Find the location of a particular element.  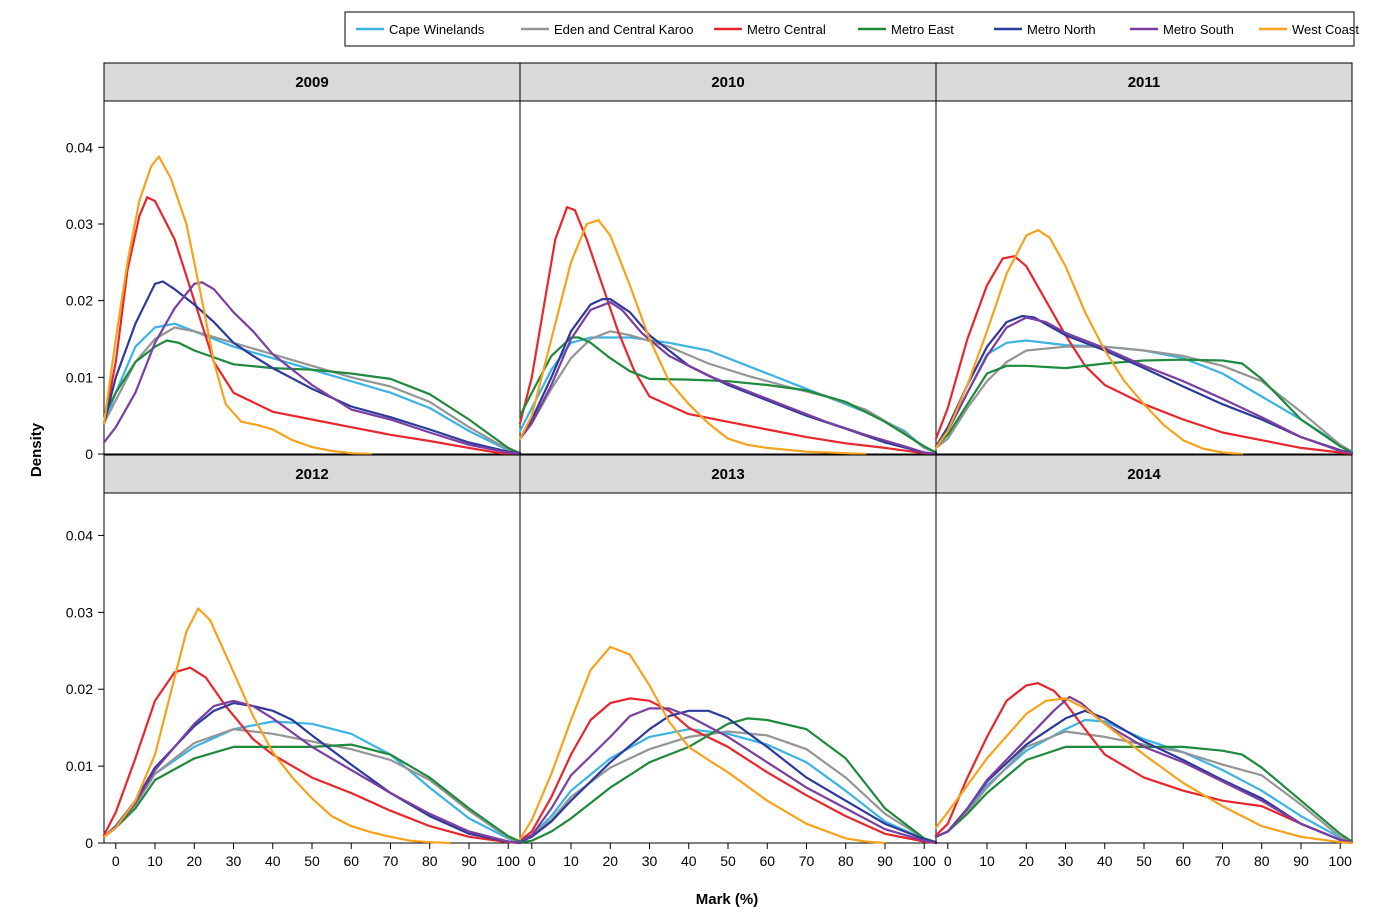

x-axis-title: Mark (%) is located at coordinates (727, 899).